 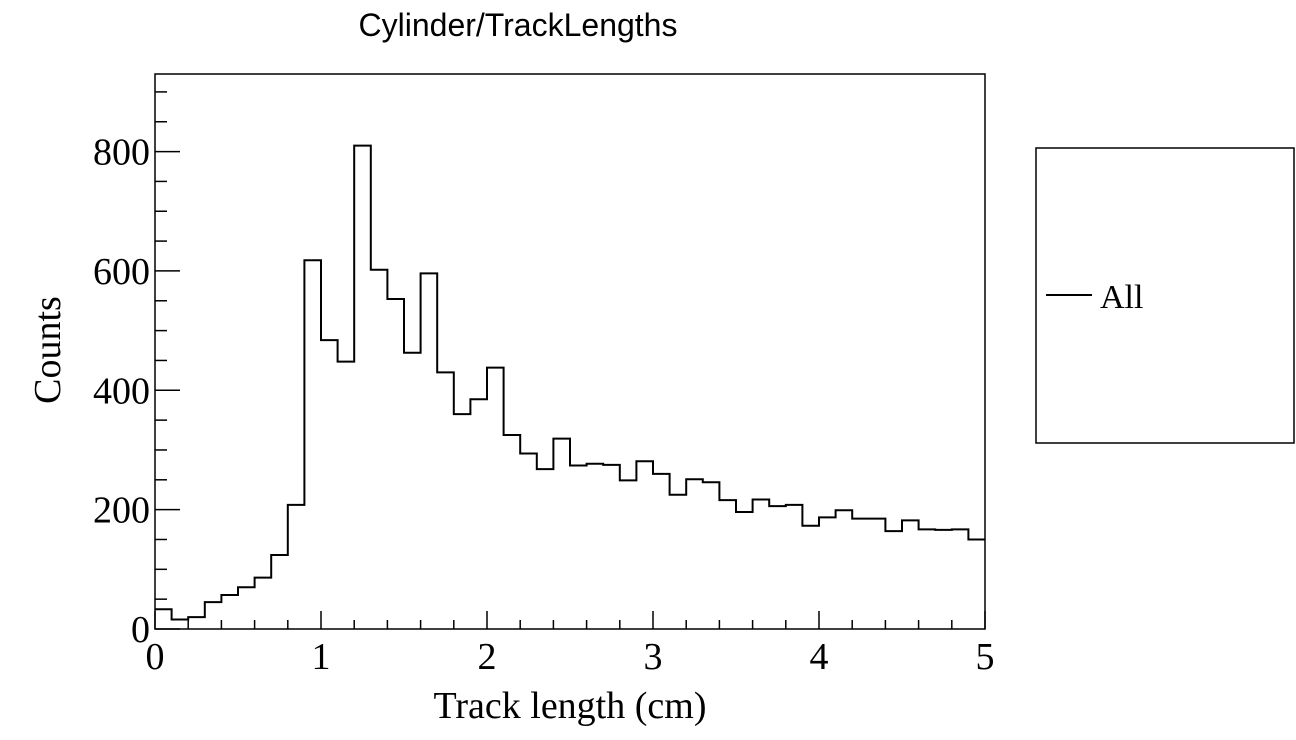 What do you see at coordinates (155, 657) in the screenshot?
I see `x-tick-label: 0` at bounding box center [155, 657].